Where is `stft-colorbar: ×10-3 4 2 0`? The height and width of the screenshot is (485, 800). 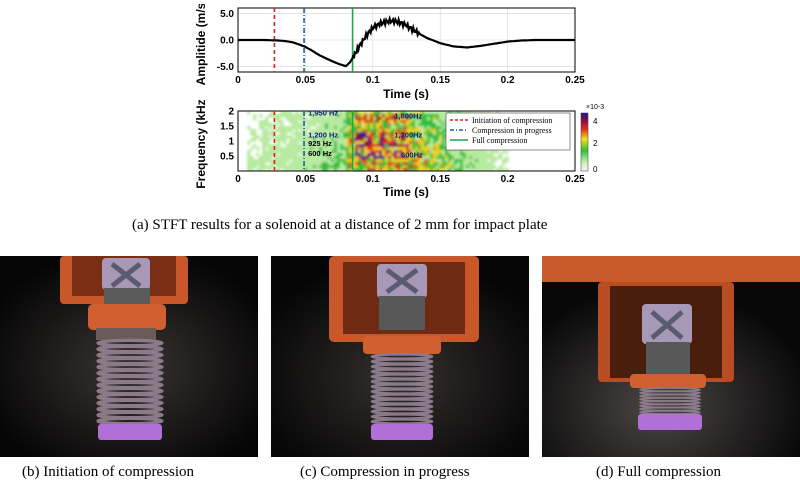
stft-colorbar: ×10-3 4 2 0 is located at coordinates (592, 139).